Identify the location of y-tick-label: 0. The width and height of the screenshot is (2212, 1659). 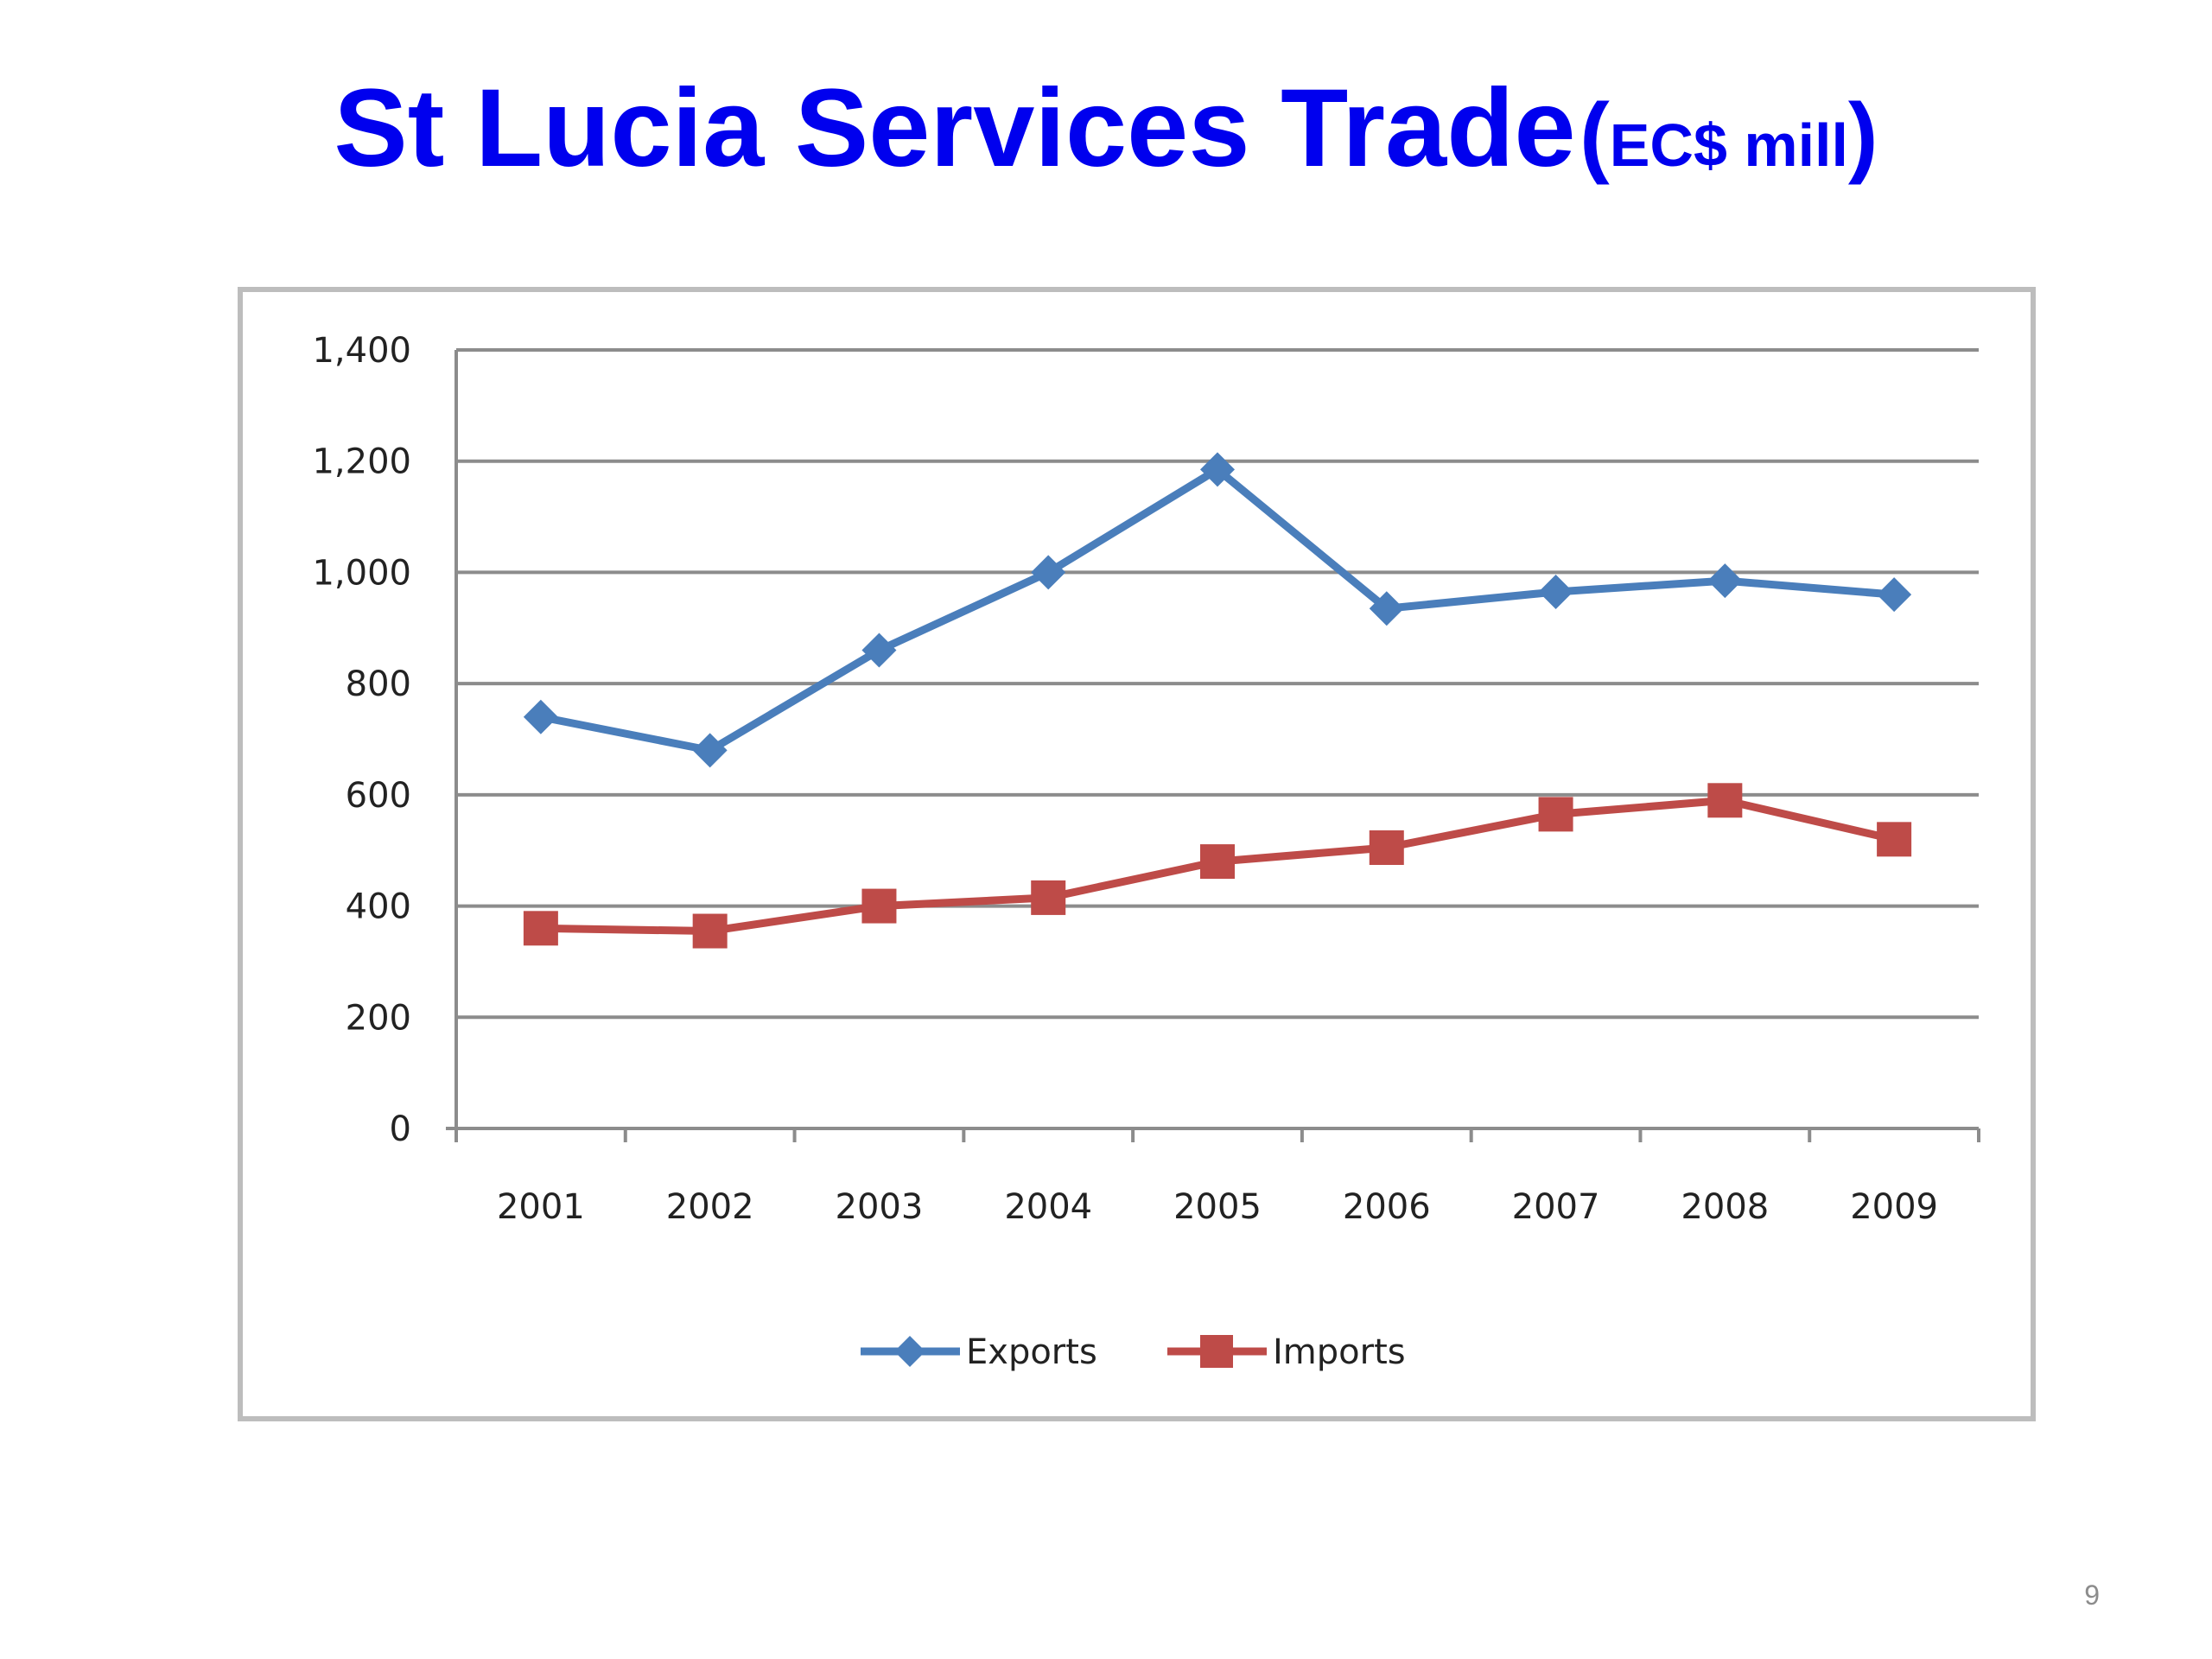
(400, 1129).